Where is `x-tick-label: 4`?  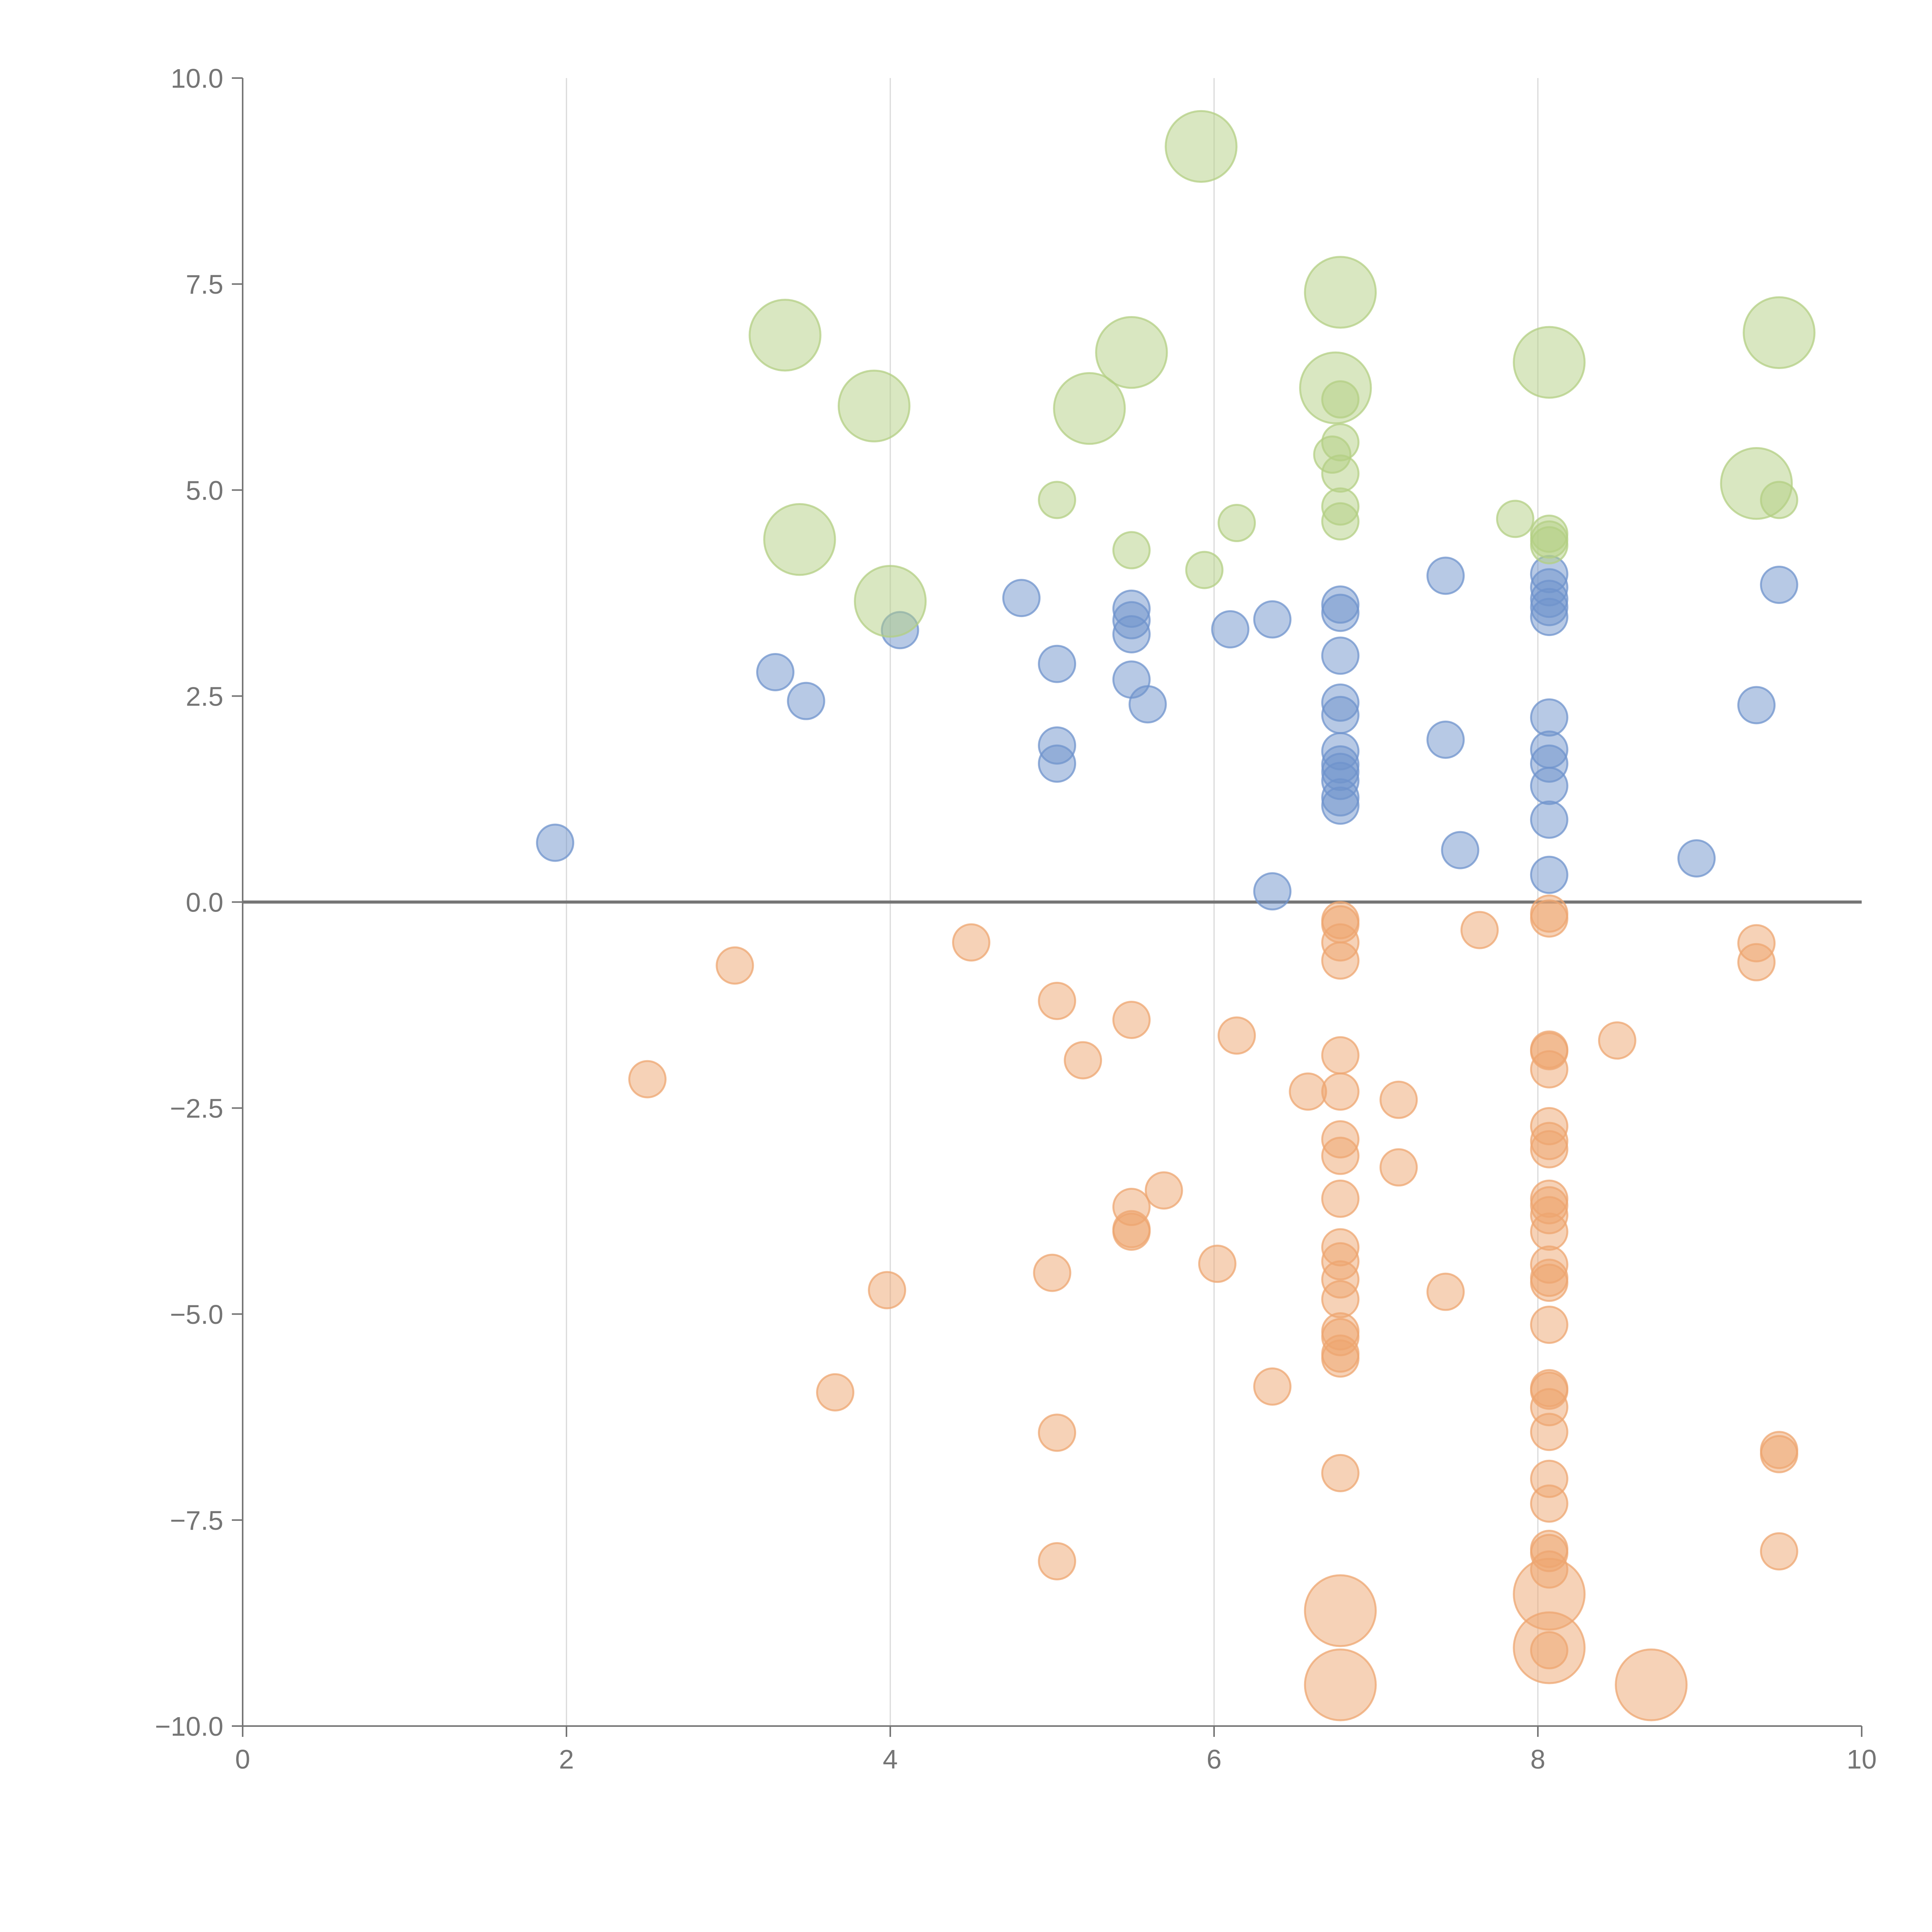 x-tick-label: 4 is located at coordinates (891, 1759).